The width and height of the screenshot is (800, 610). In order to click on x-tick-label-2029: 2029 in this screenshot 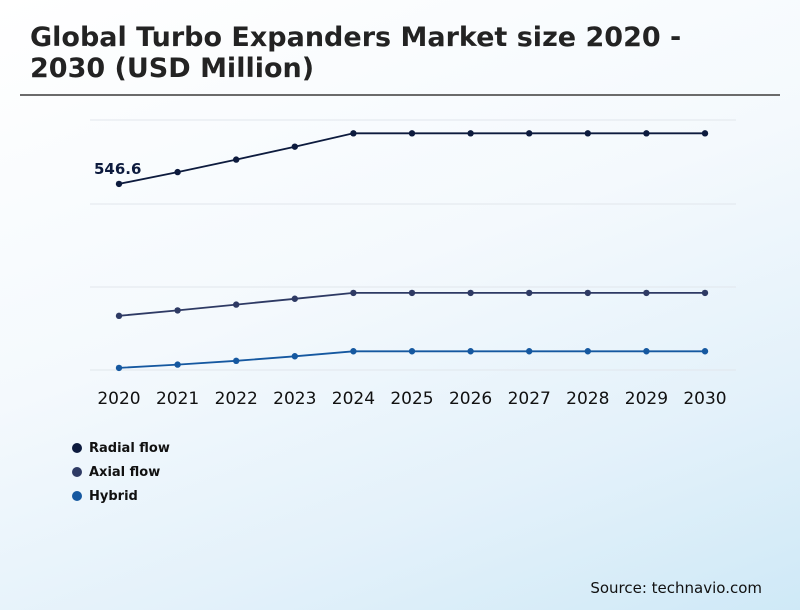, I will do `click(646, 399)`.